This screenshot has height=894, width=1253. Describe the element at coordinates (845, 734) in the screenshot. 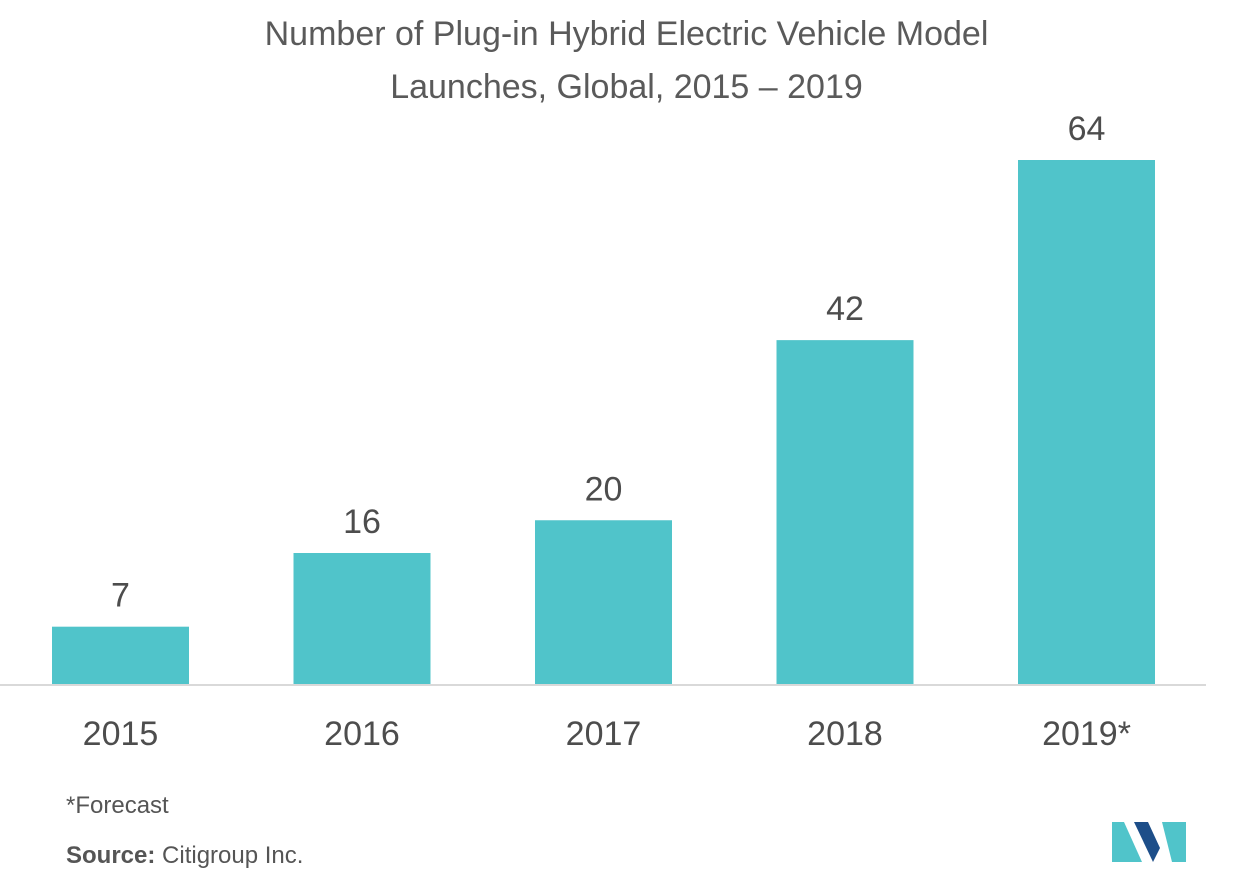

I see `x-tick-label-2018: 2018` at that location.